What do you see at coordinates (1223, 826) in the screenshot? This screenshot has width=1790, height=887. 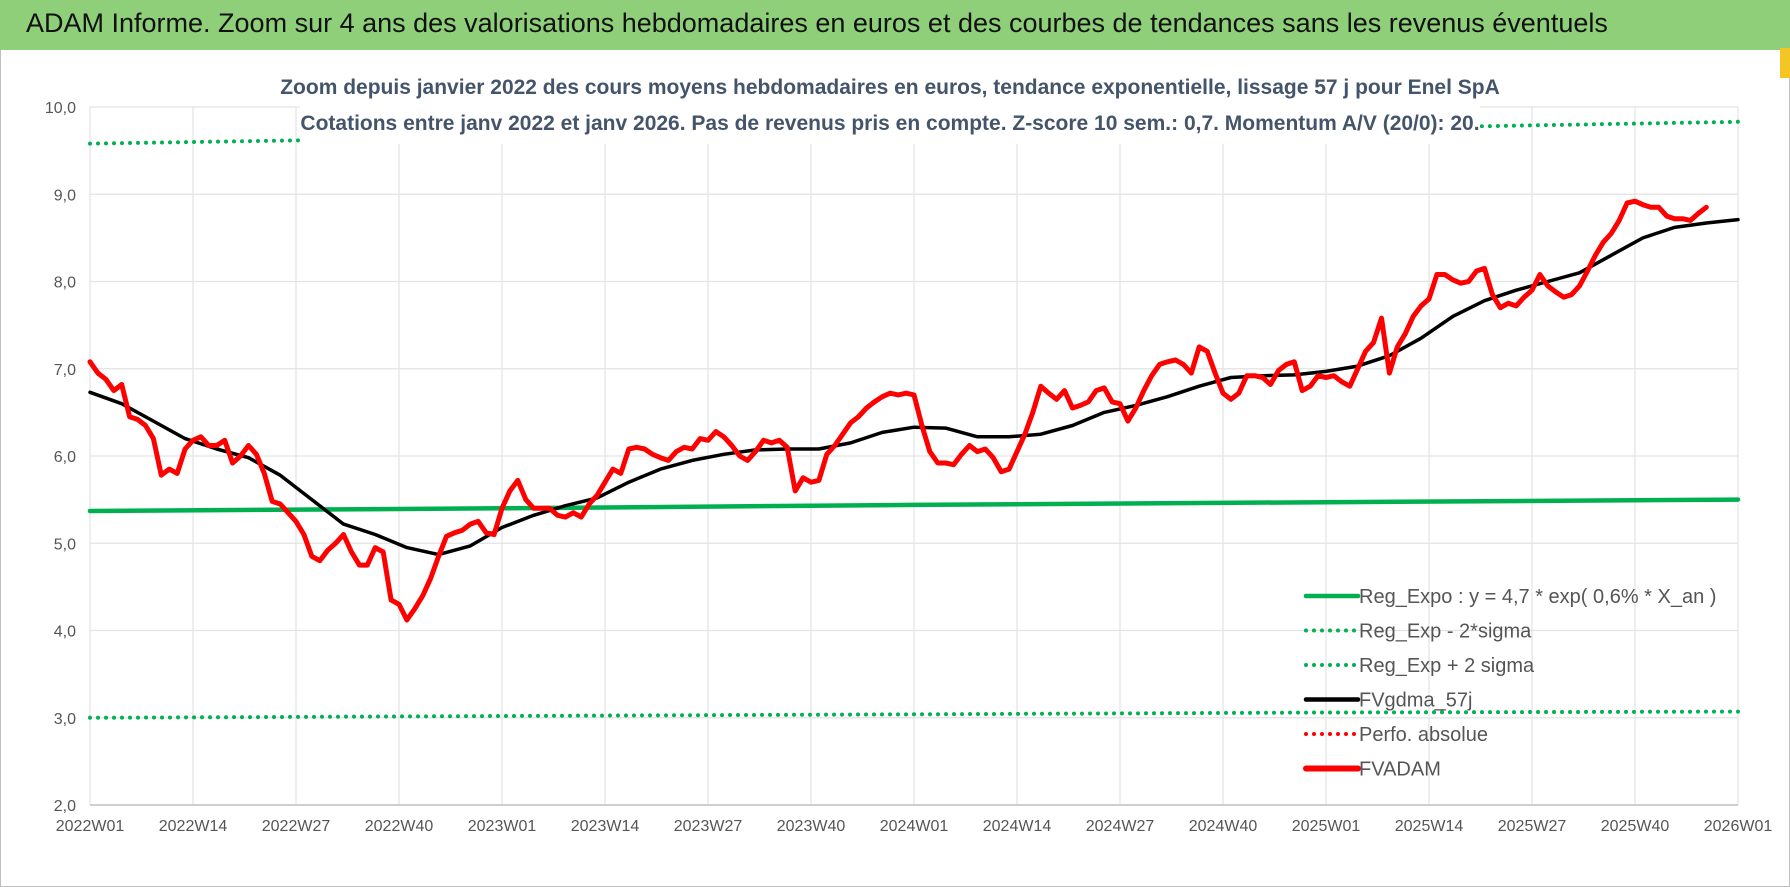 I see `x-tick-label: 2024W40` at bounding box center [1223, 826].